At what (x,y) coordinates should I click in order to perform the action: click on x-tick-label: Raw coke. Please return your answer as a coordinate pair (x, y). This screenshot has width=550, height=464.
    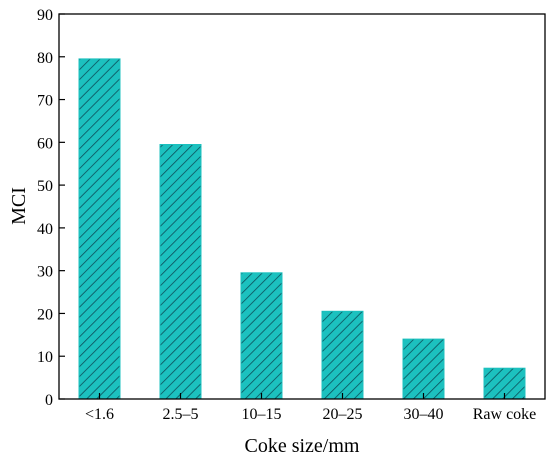
    Looking at the image, I should click on (505, 414).